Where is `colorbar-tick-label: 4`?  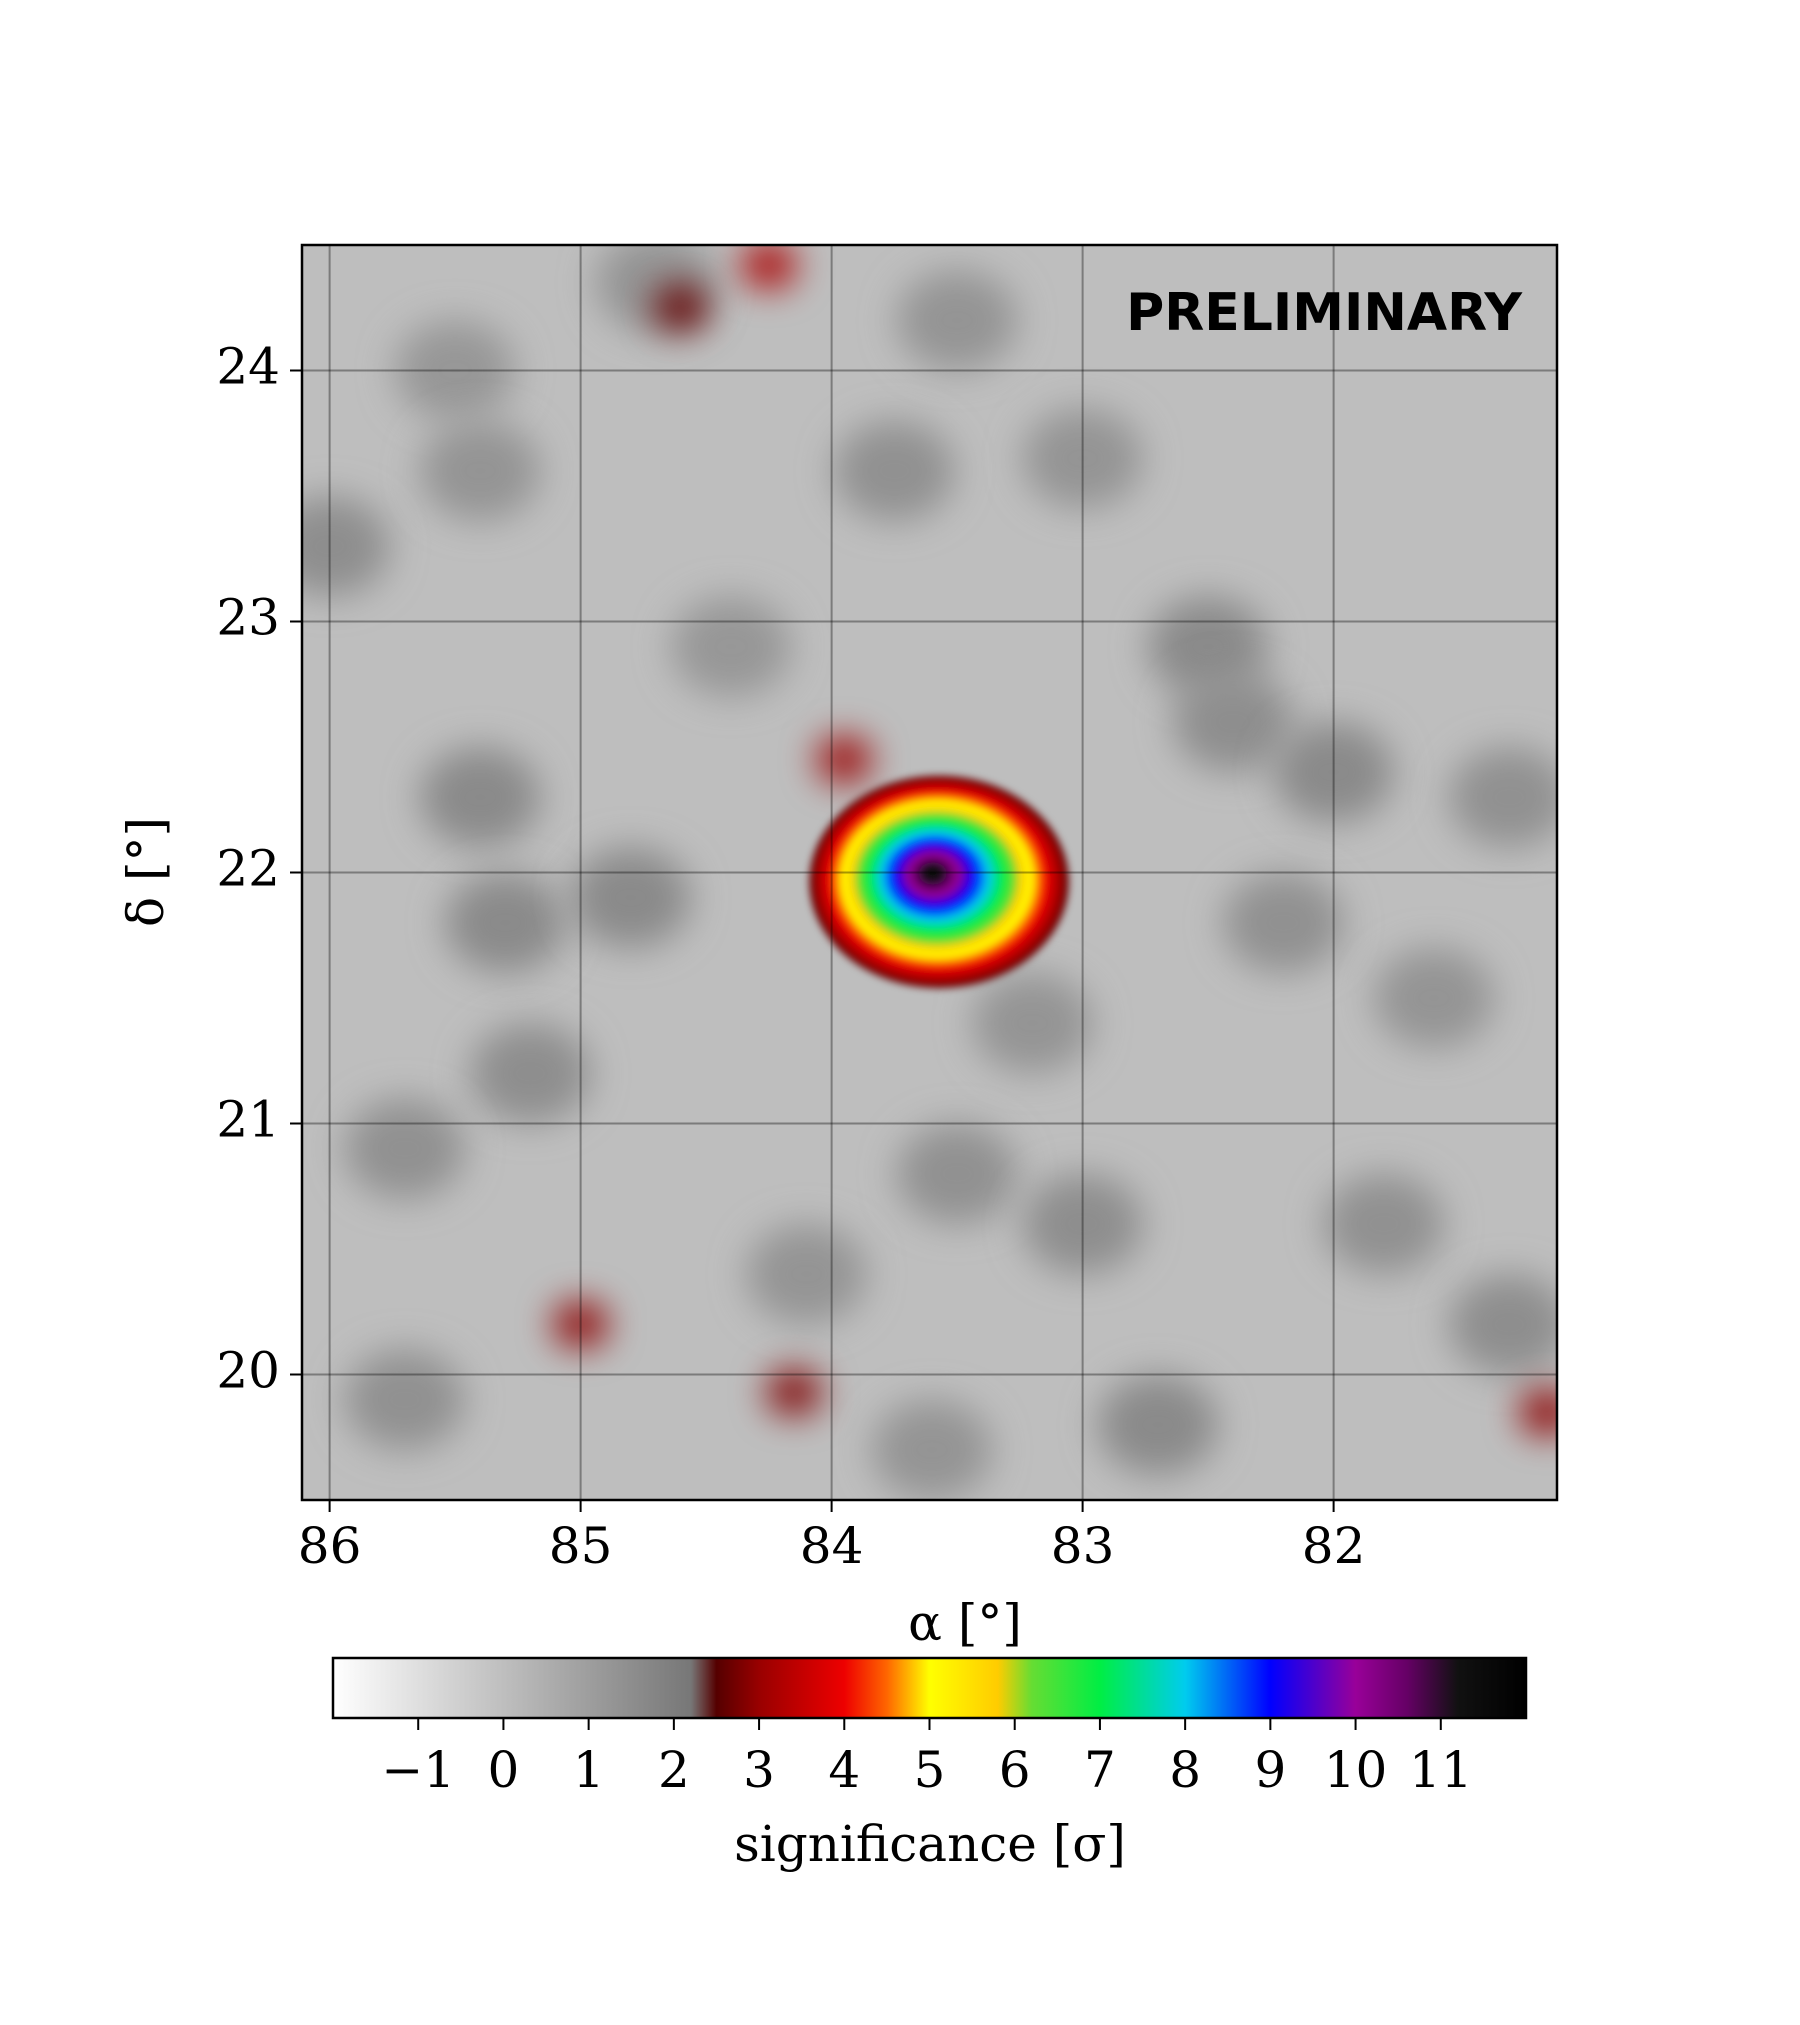
colorbar-tick-label: 4 is located at coordinates (844, 1770).